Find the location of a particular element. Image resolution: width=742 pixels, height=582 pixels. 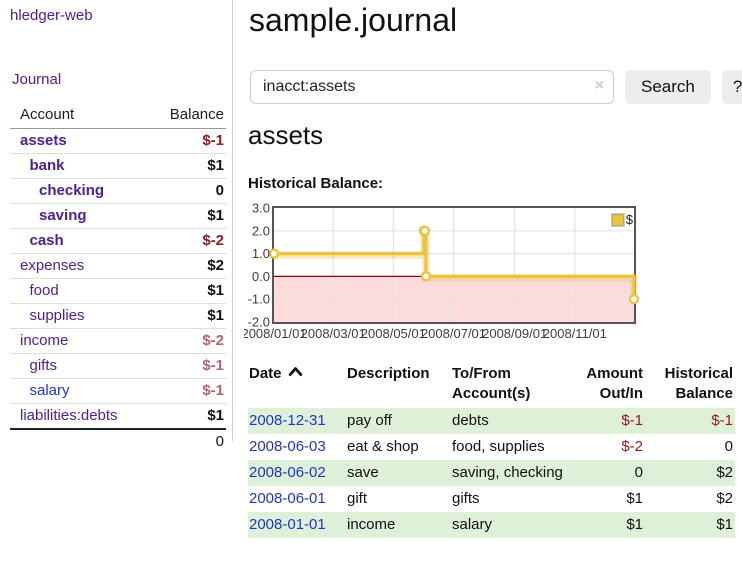

y-tick-label: 1.0 is located at coordinates (261, 253).